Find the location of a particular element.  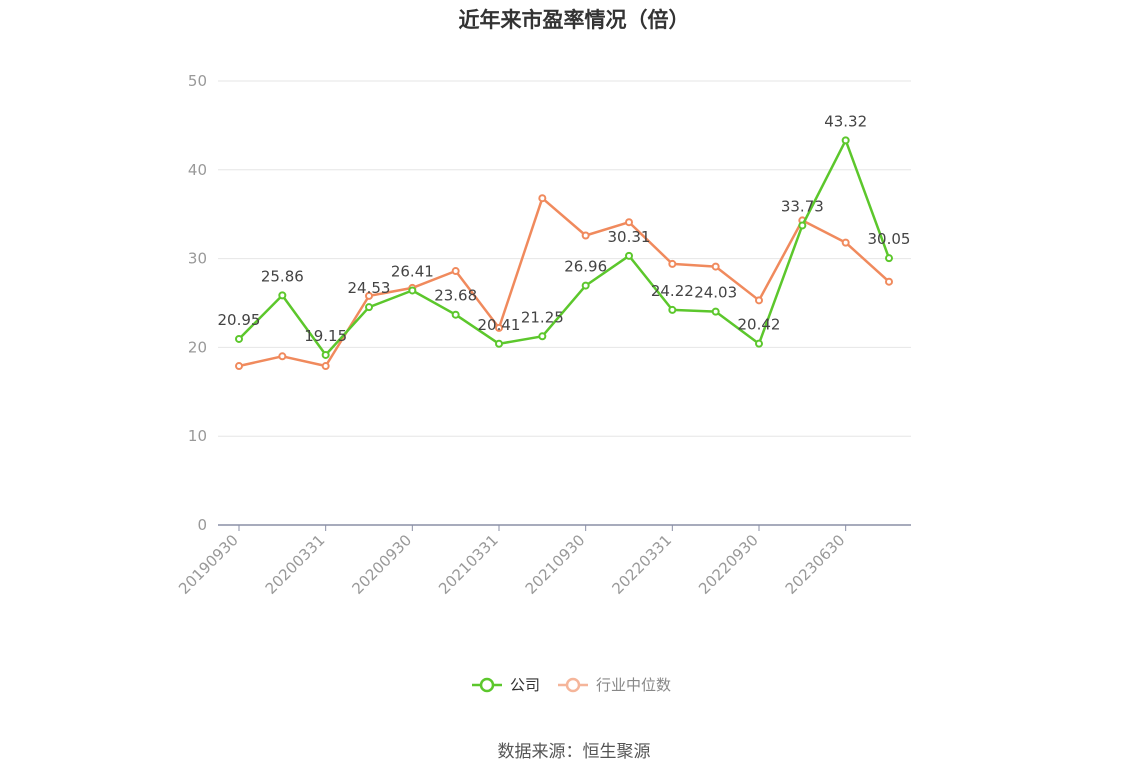

y-axis-ticks: 0 10 20 30 40 50 is located at coordinates (197, 303).